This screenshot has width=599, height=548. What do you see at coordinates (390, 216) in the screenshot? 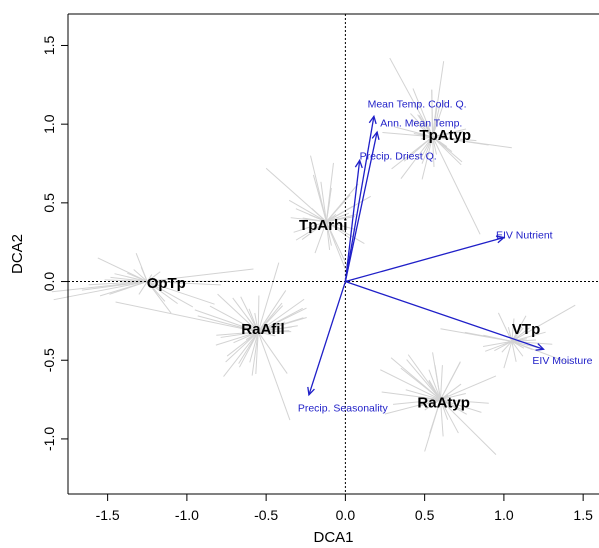
I see `vector-2: Precip. Driest Q.` at bounding box center [390, 216].